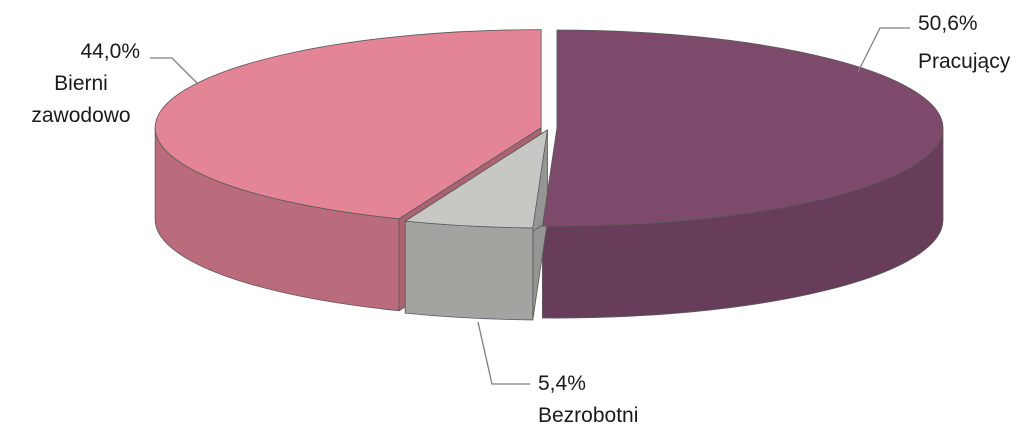 This screenshot has height=427, width=1035. Describe the element at coordinates (476, 179) in the screenshot. I see `slice` at that location.